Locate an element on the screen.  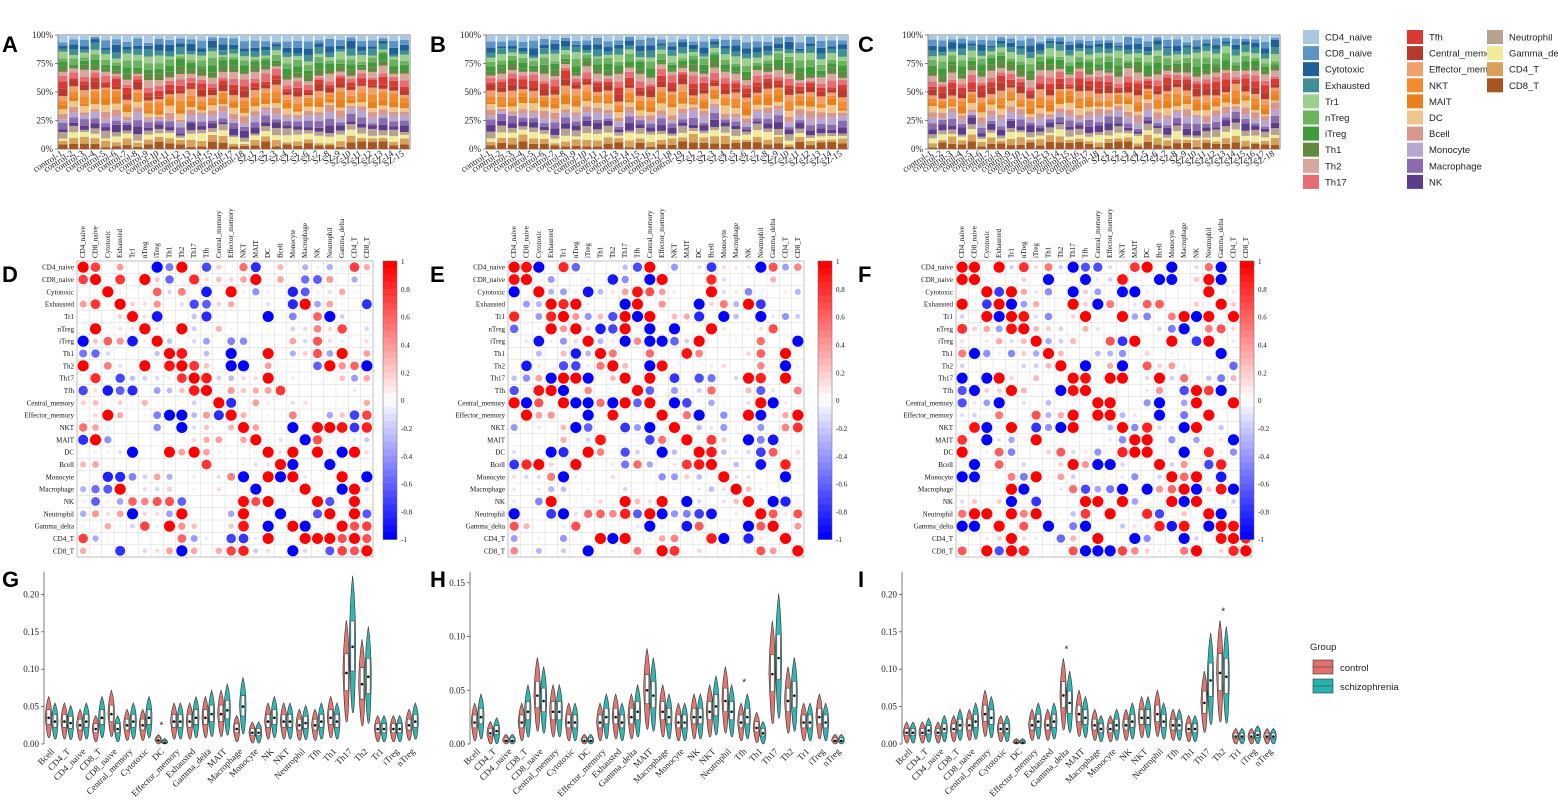
median-dot is located at coordinates (189, 721).